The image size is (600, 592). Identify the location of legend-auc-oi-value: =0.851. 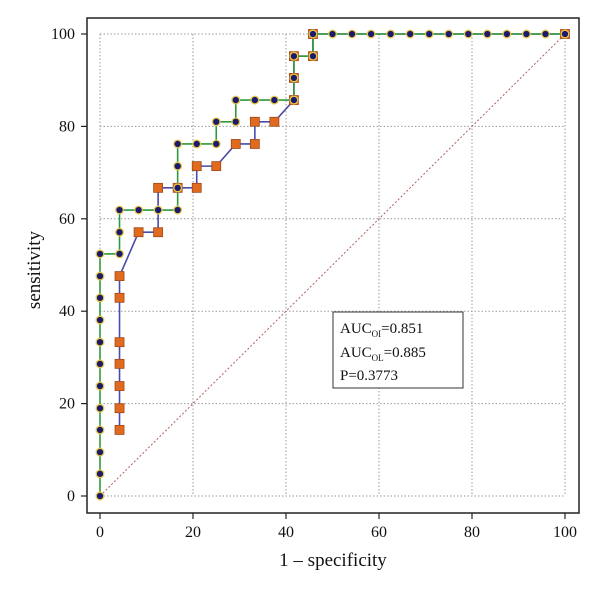
(402, 329).